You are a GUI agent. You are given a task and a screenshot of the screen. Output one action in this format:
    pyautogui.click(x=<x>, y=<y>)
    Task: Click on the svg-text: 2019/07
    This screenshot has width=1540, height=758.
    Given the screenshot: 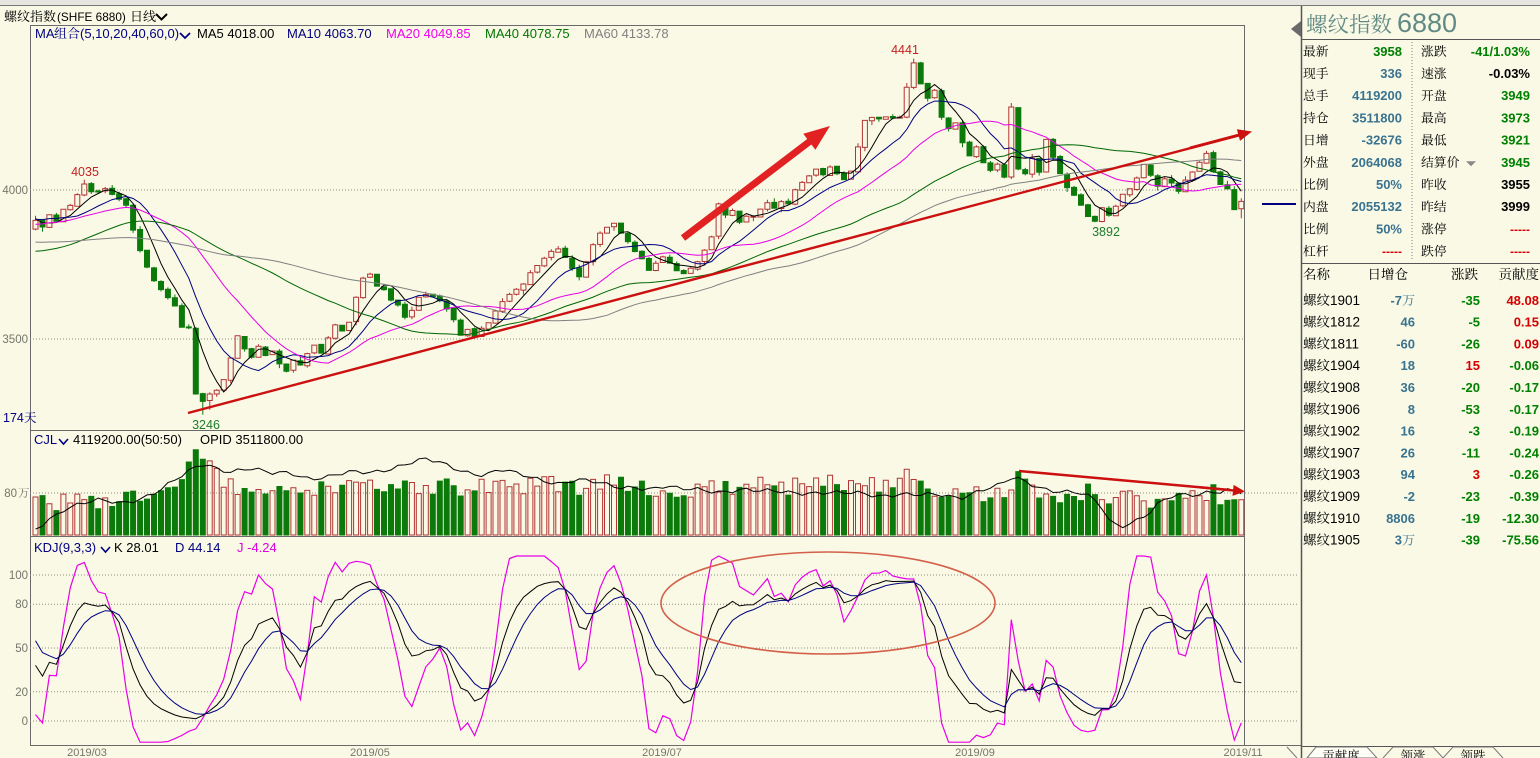 What is the action you would take?
    pyautogui.click(x=662, y=752)
    